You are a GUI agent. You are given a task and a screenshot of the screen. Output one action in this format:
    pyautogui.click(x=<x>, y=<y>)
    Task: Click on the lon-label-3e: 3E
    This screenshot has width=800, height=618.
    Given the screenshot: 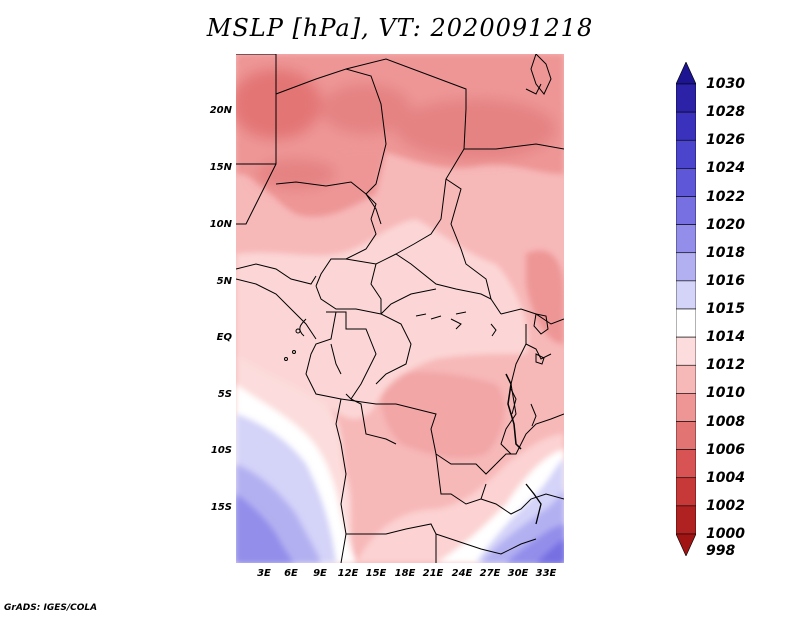 What is the action you would take?
    pyautogui.click(x=264, y=573)
    